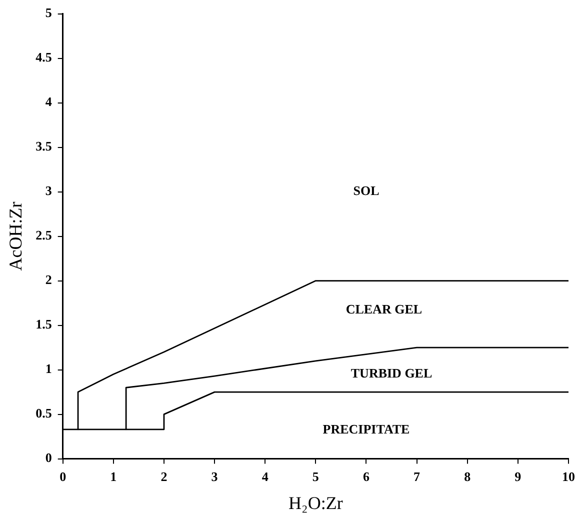 The height and width of the screenshot is (521, 581). Describe the element at coordinates (44, 235) in the screenshot. I see `y-tick-label: 2.5` at that location.